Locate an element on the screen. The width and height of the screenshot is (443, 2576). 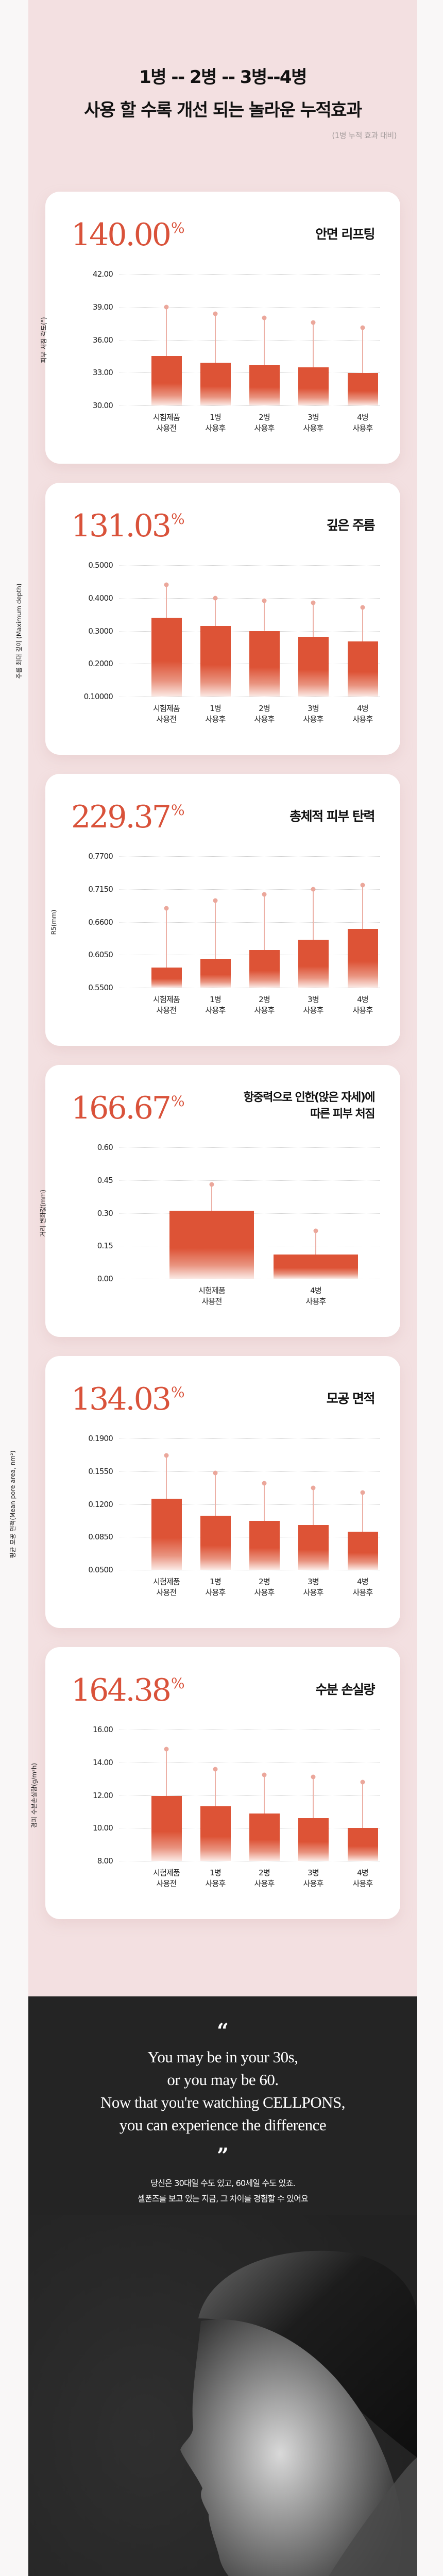
y-tick-label: 0.1900 is located at coordinates (100, 1438).